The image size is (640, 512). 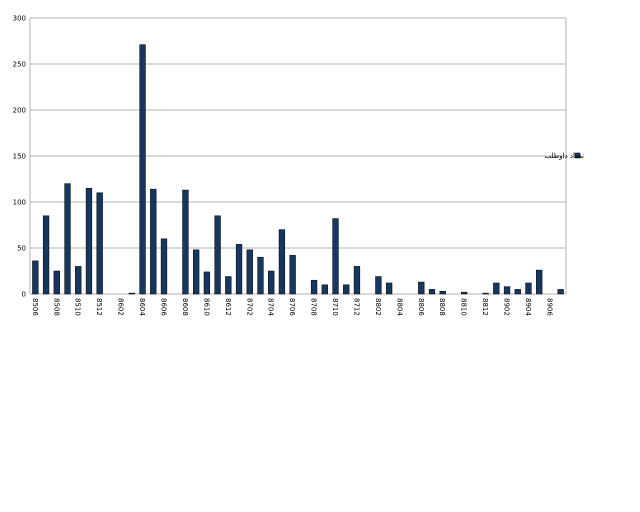 I want to click on x-tick-label: 8806, so click(x=421, y=307).